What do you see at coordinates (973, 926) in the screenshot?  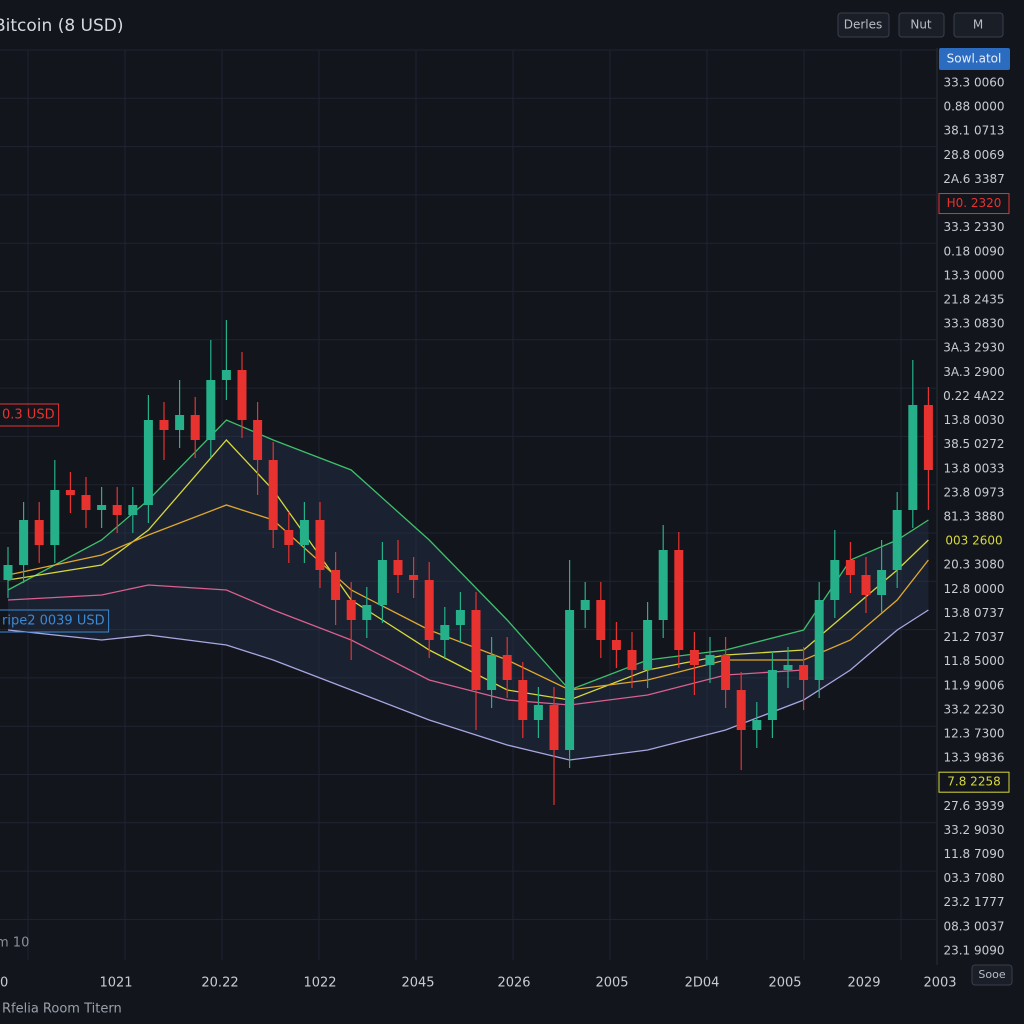 I see `price-label: 08.3 0037` at bounding box center [973, 926].